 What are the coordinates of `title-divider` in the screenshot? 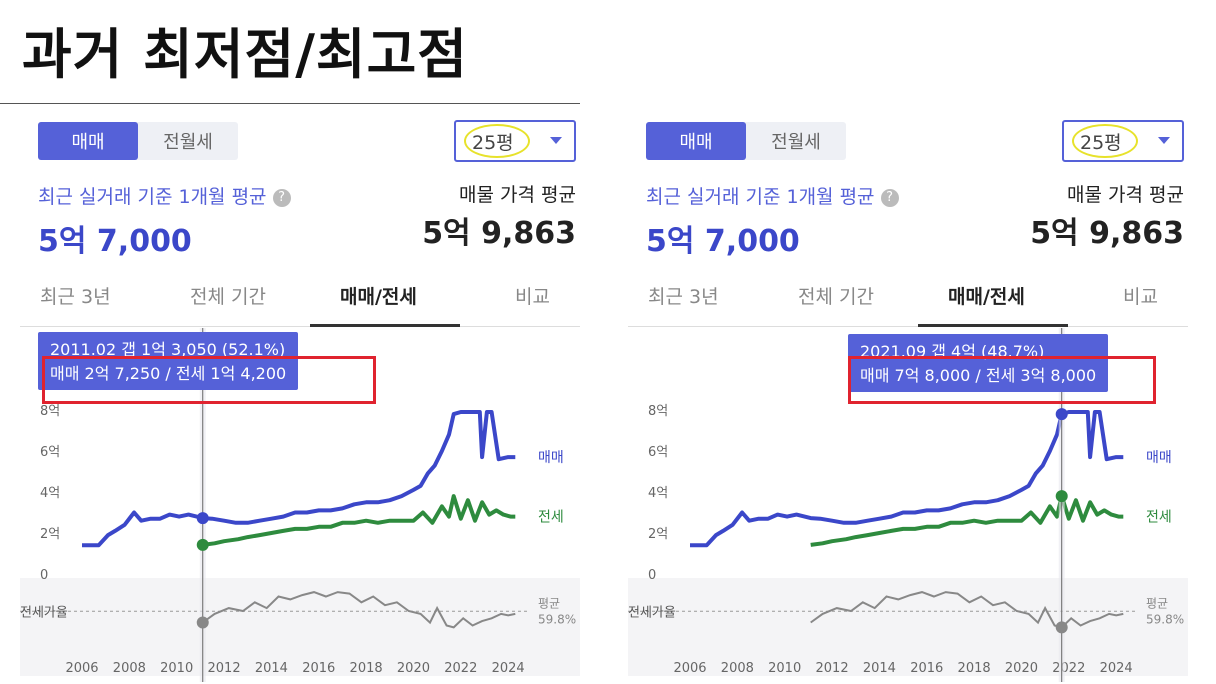 It's located at (290, 103).